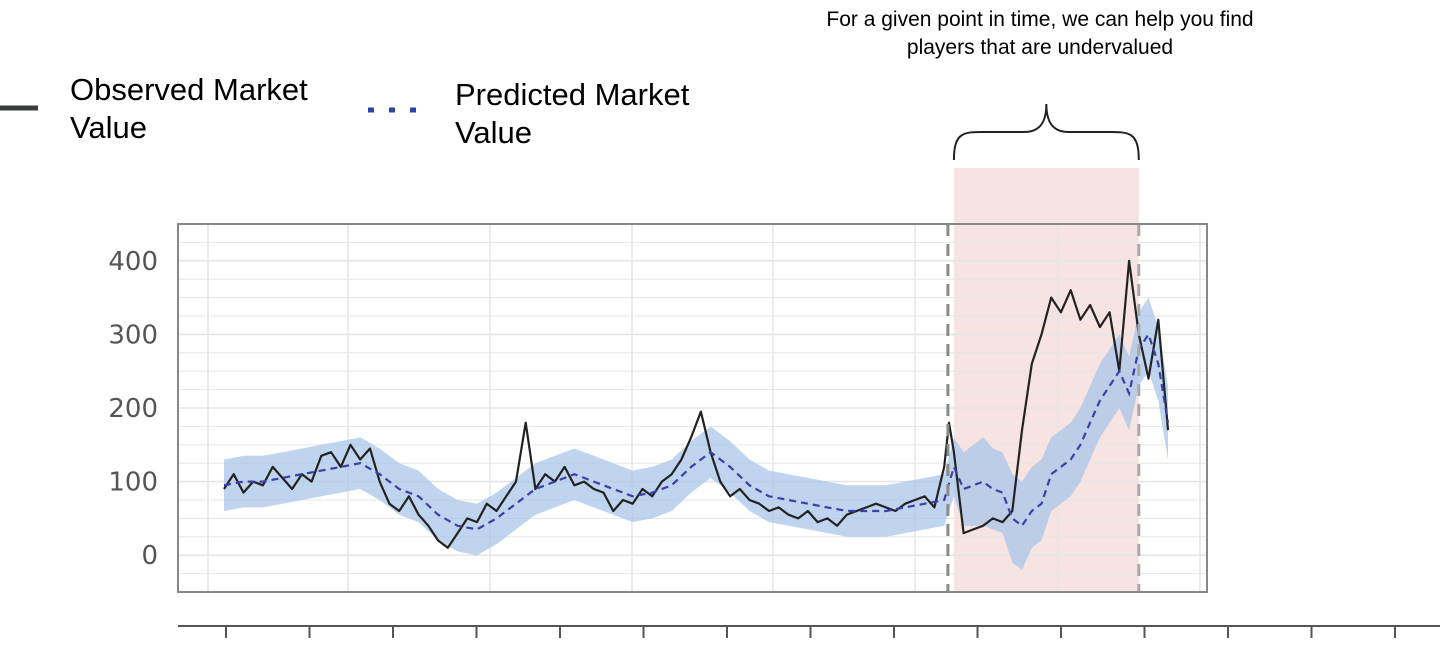 Image resolution: width=1448 pixels, height=662 pixels. Describe the element at coordinates (1046, 132) in the screenshot. I see `highlight-brace` at that location.